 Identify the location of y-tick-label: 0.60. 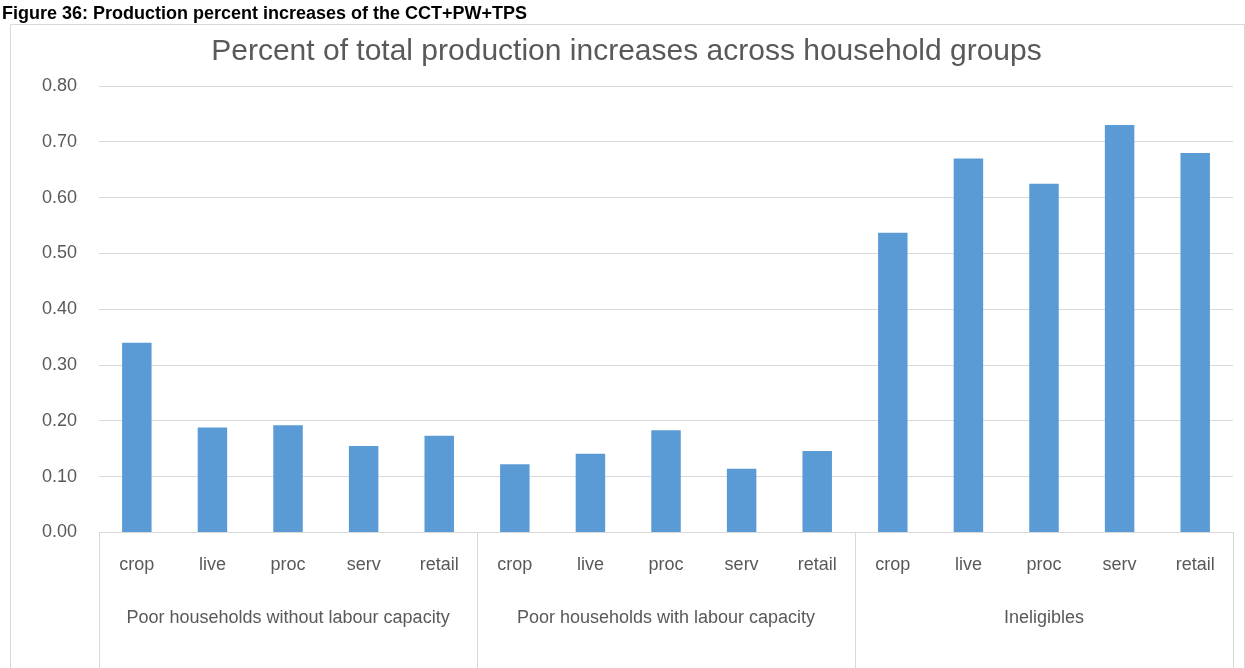
(59, 196).